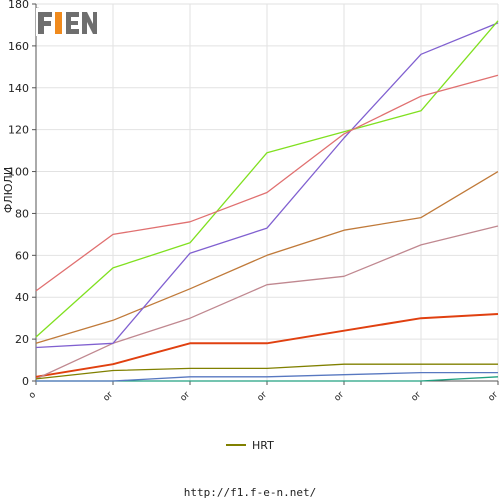 The height and width of the screenshot is (504, 500). What do you see at coordinates (25, 381) in the screenshot?
I see `y-tick-label: 0` at bounding box center [25, 381].